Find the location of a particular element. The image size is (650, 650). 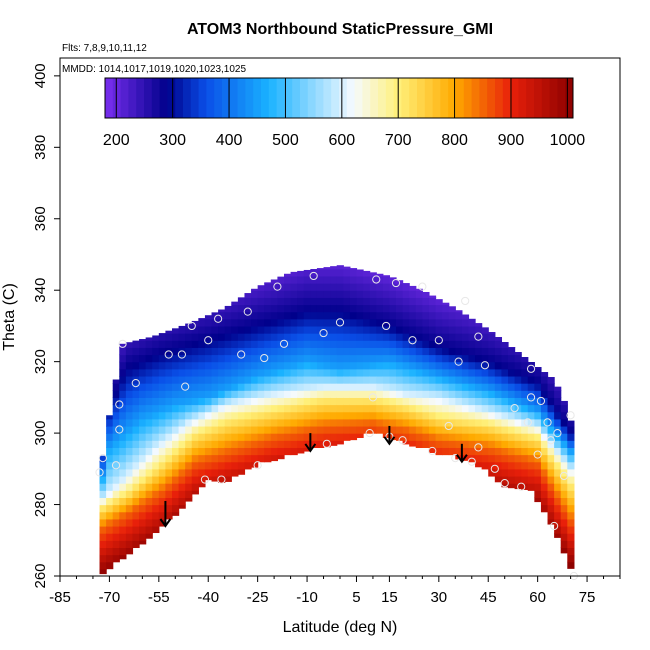

y-axis-label: Theta (C) is located at coordinates (9, 317).